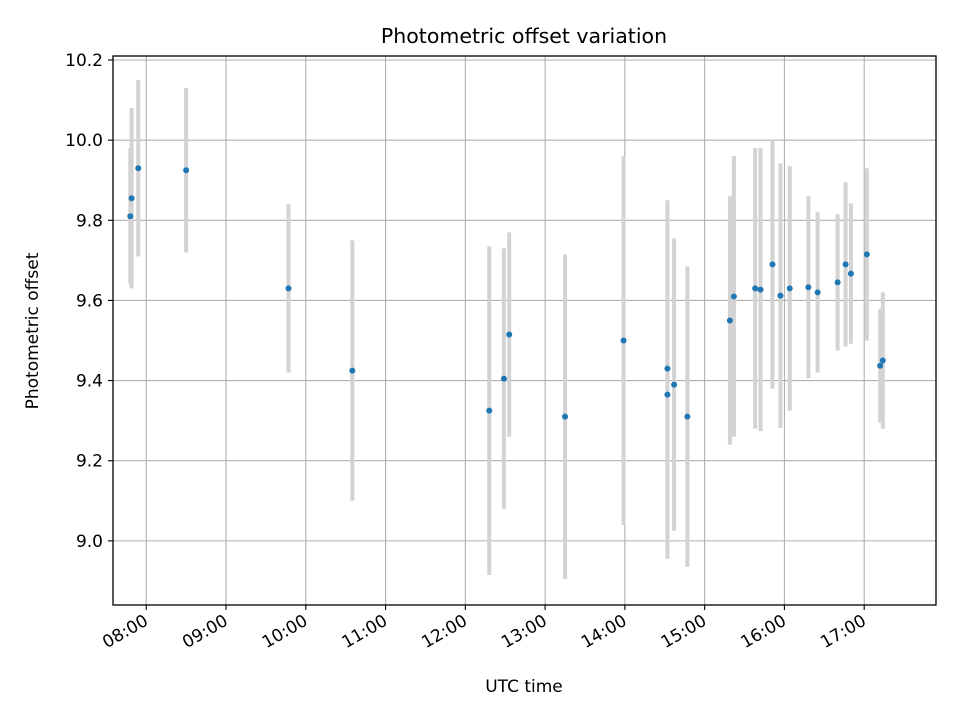 The height and width of the screenshot is (720, 960). I want to click on y-tick-label: 9.0, so click(89, 542).